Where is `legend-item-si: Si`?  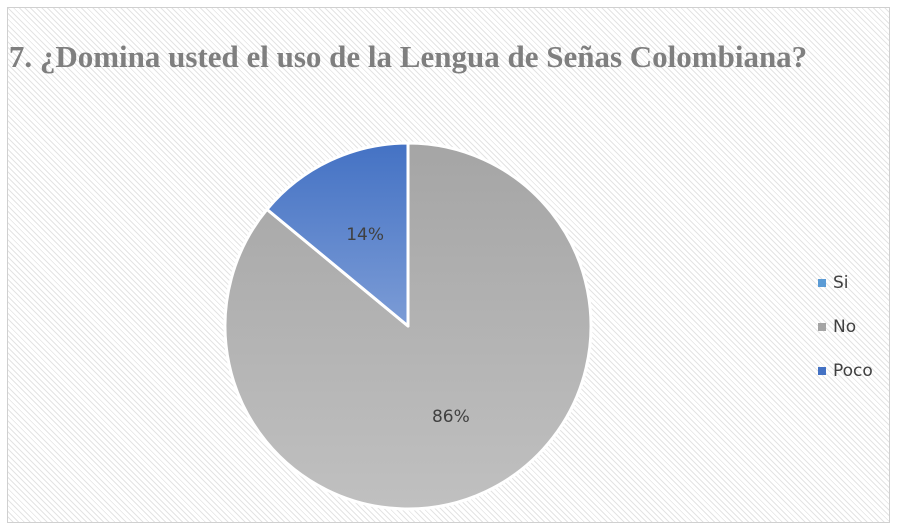 legend-item-si: Si is located at coordinates (845, 282).